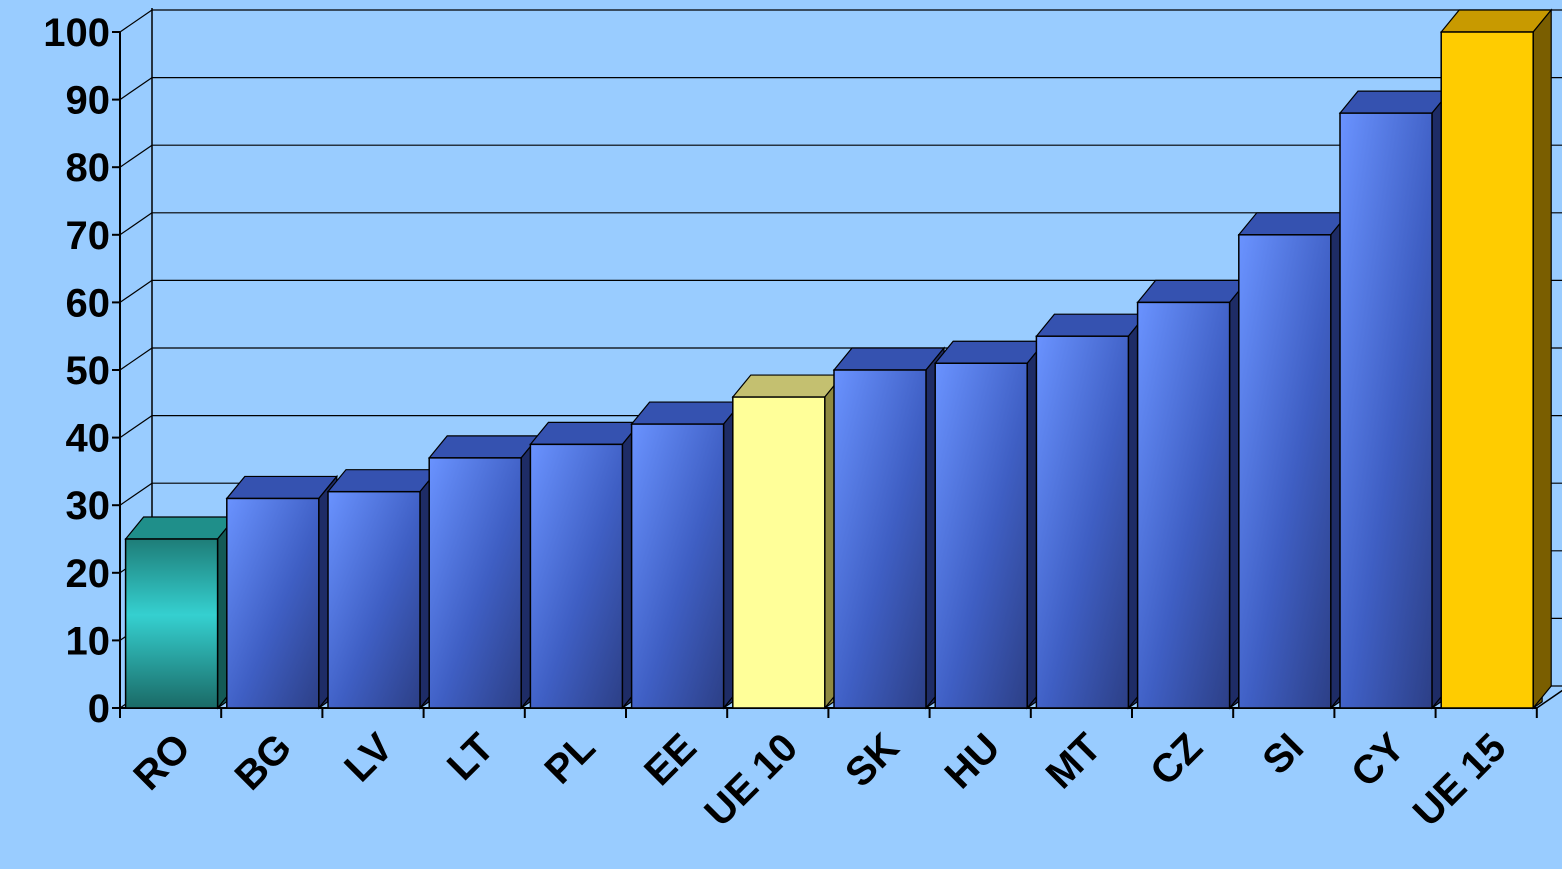 The width and height of the screenshot is (1562, 869). I want to click on x-tick-label: UE 10, so click(751, 780).